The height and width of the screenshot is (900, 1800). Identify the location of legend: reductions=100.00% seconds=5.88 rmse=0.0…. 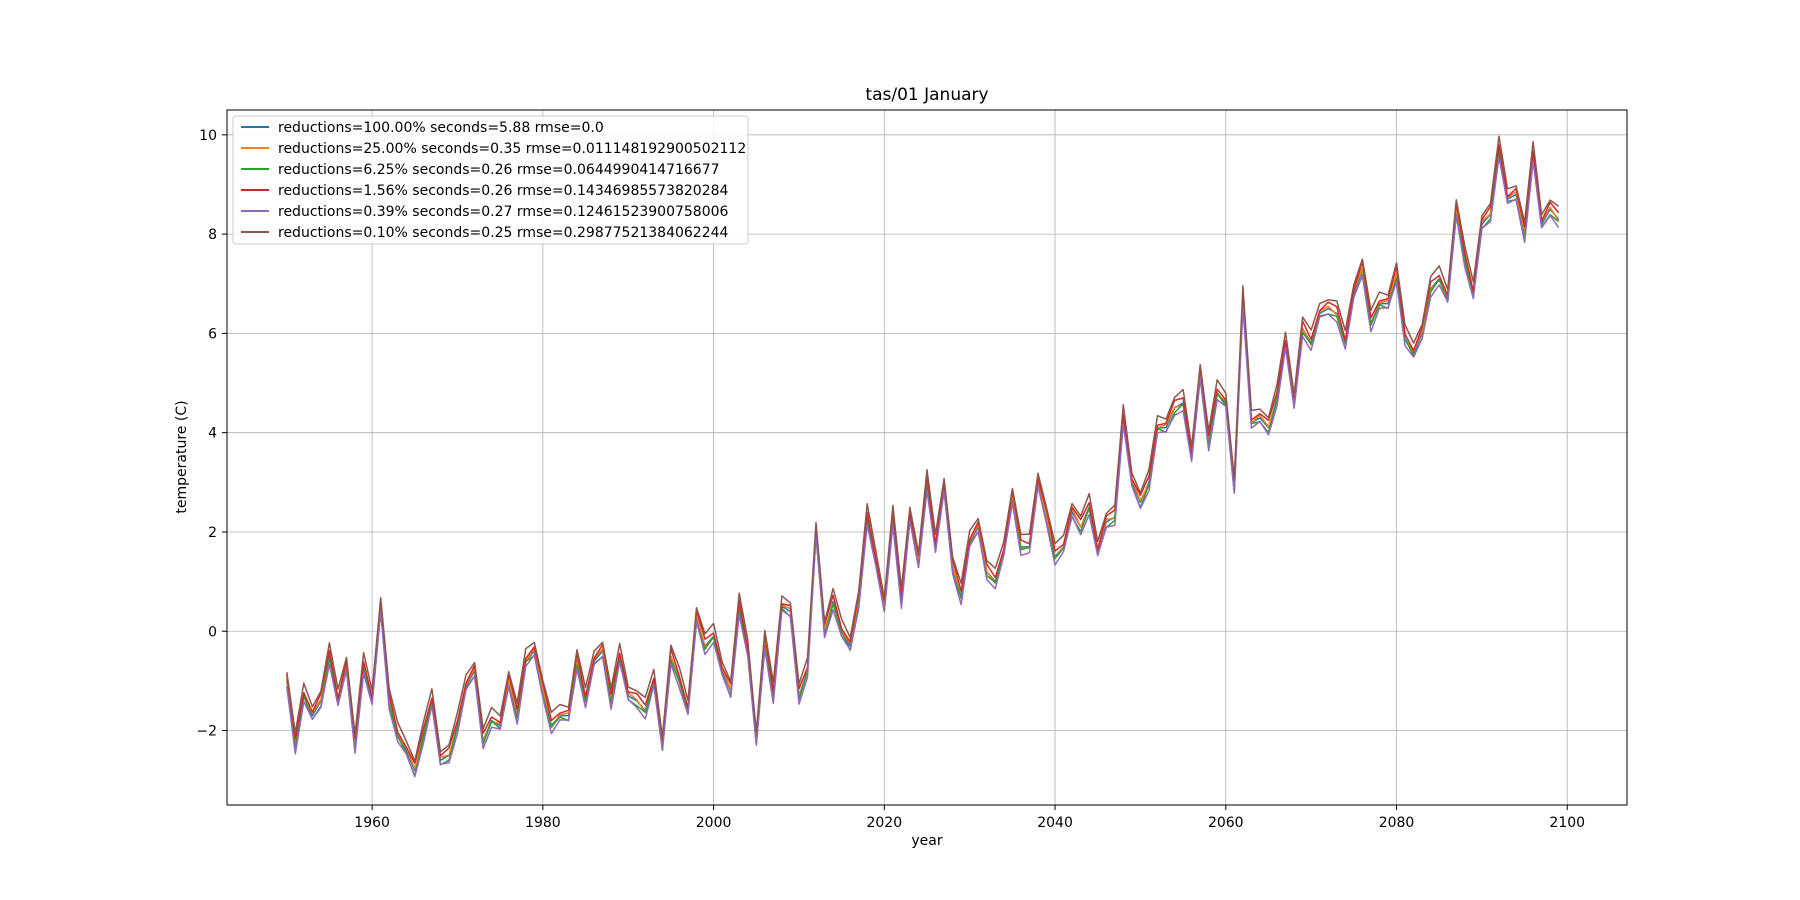
(490, 180).